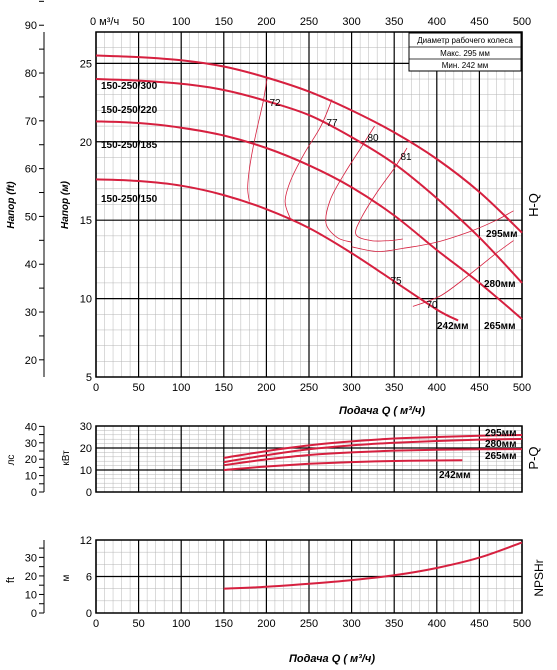 The image size is (557, 670). What do you see at coordinates (31, 595) in the screenshot?
I see `npsh-ft-tick-label: 10` at bounding box center [31, 595].